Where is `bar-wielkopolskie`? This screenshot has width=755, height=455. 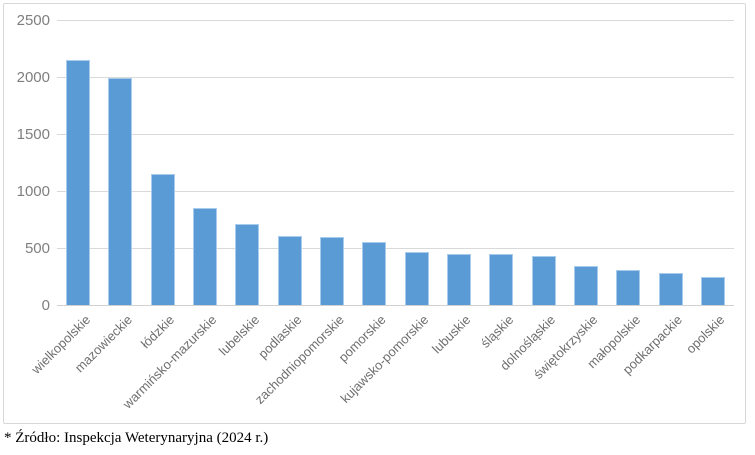
bar-wielkopolskie is located at coordinates (78, 182).